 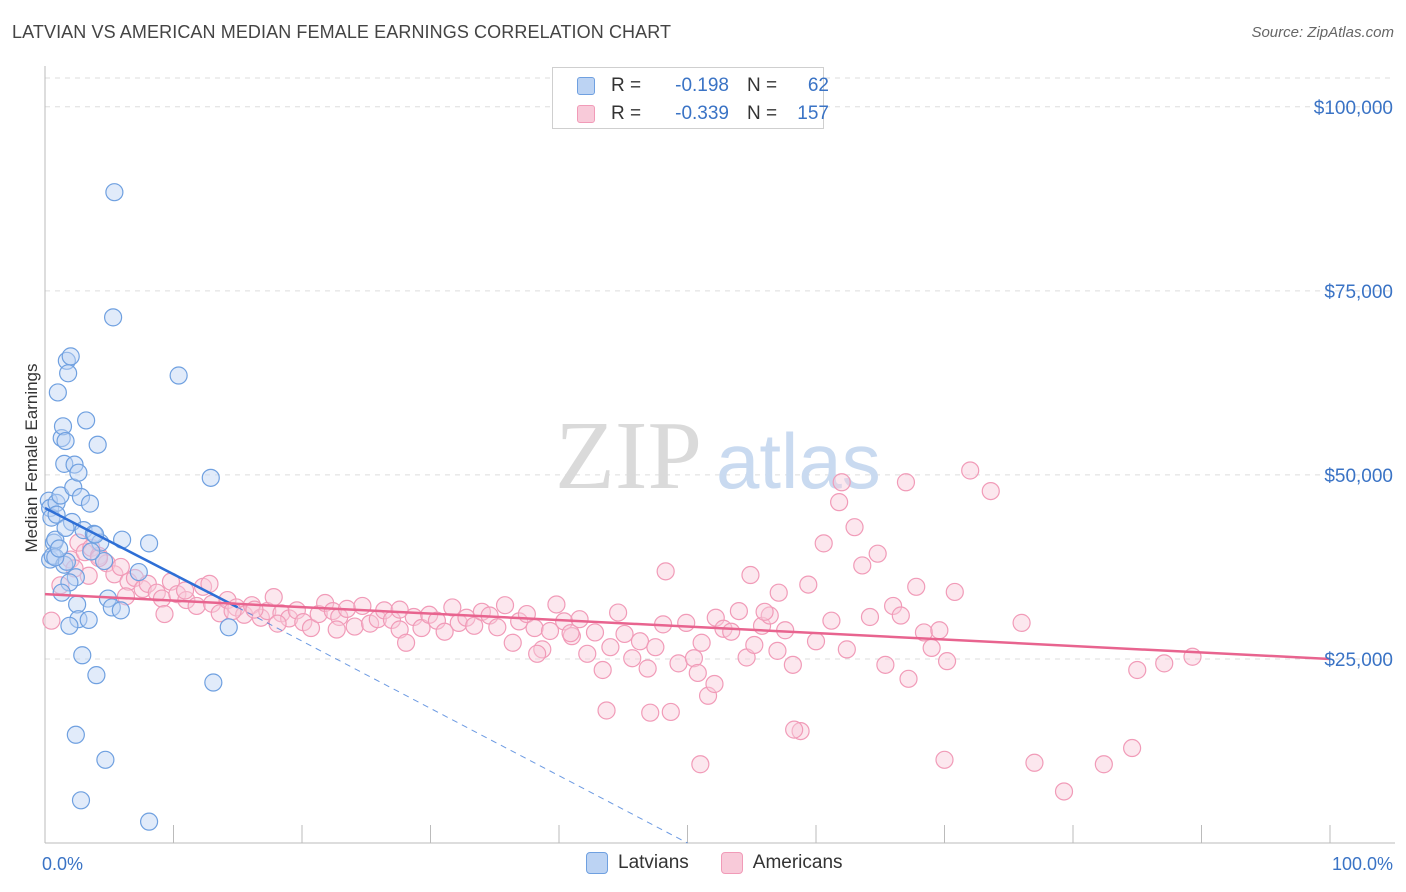 I want to click on watermark: ZIP atlas, so click(x=718, y=456).